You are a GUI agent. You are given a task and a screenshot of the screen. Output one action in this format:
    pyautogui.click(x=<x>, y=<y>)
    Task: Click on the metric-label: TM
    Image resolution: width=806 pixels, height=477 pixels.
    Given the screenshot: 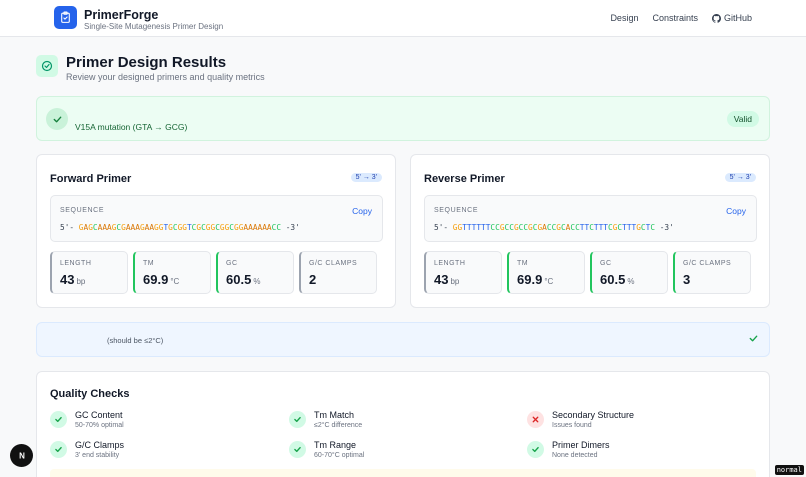 What is the action you would take?
    pyautogui.click(x=523, y=263)
    